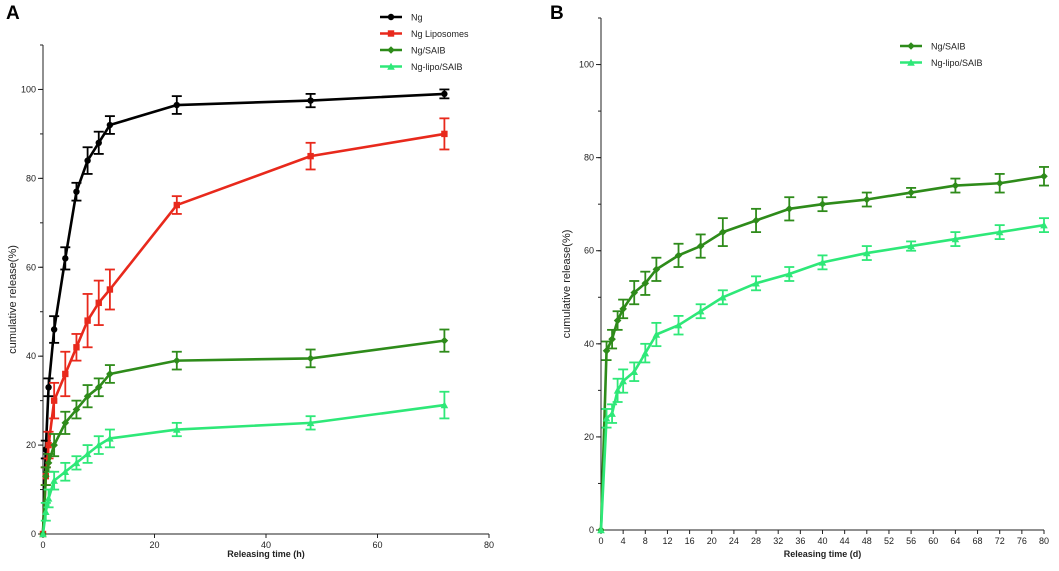 The height and width of the screenshot is (571, 1059). What do you see at coordinates (911, 541) in the screenshot?
I see `x-tick-label: 56` at bounding box center [911, 541].